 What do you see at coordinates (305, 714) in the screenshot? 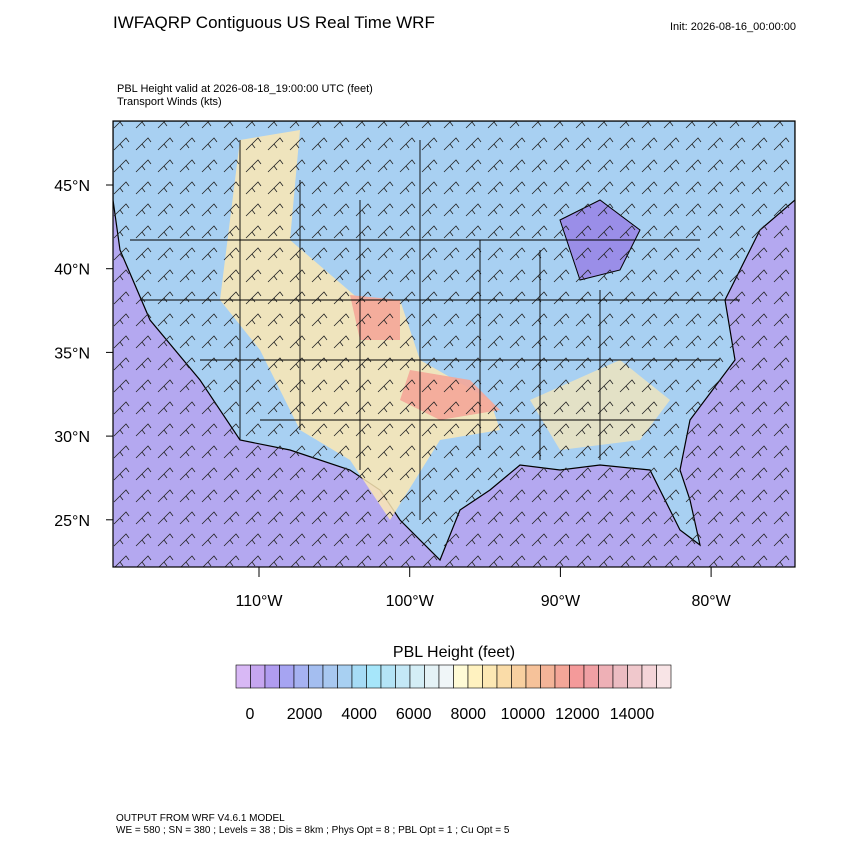
I see `colorbar-label: 2000` at bounding box center [305, 714].